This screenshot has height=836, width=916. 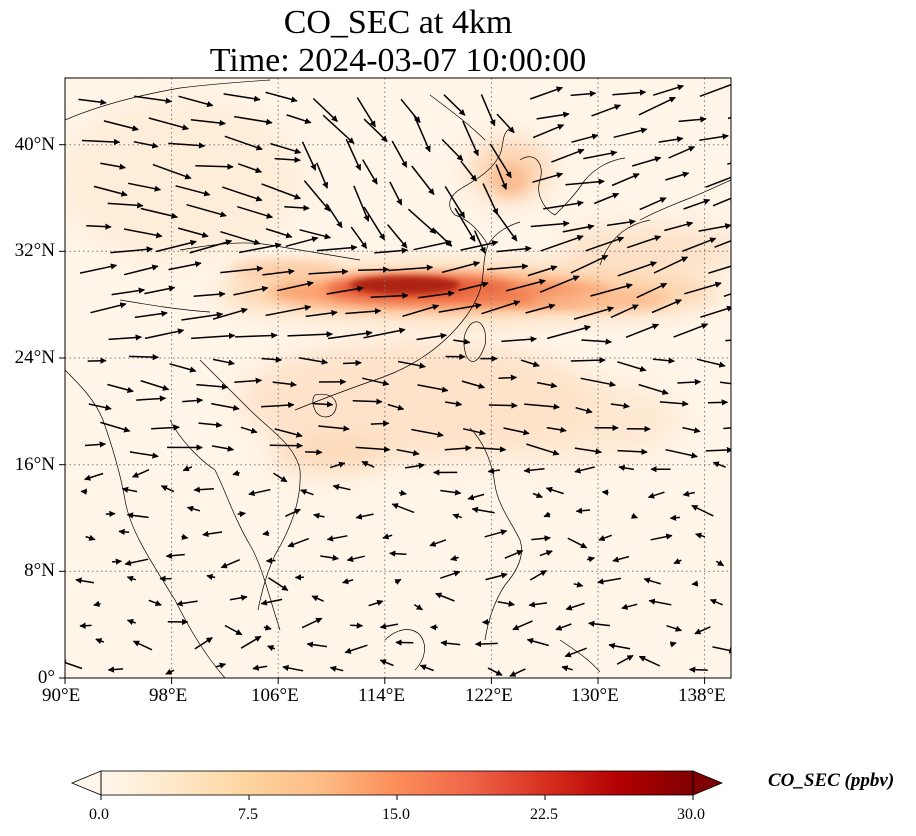 What do you see at coordinates (46, 677) in the screenshot?
I see `lat-label-0: 0°` at bounding box center [46, 677].